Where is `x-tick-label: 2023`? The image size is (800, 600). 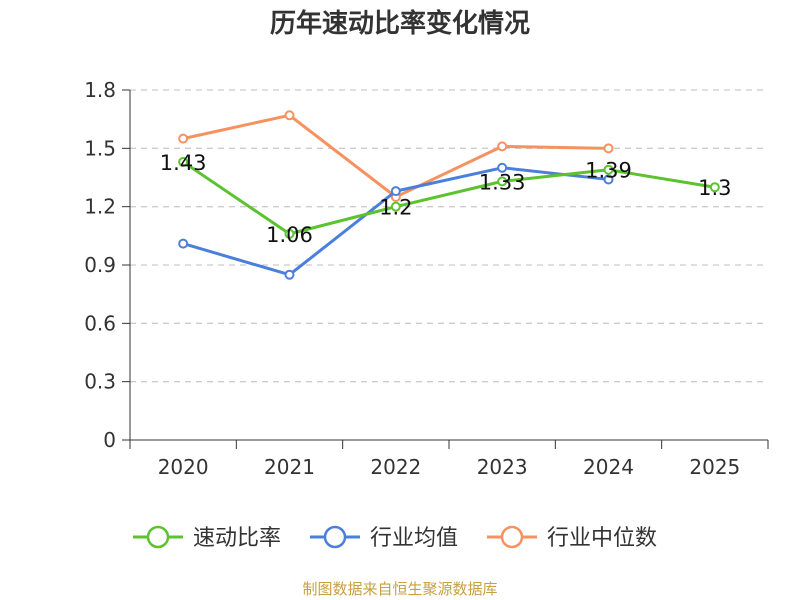
x-tick-label: 2023 is located at coordinates (502, 467).